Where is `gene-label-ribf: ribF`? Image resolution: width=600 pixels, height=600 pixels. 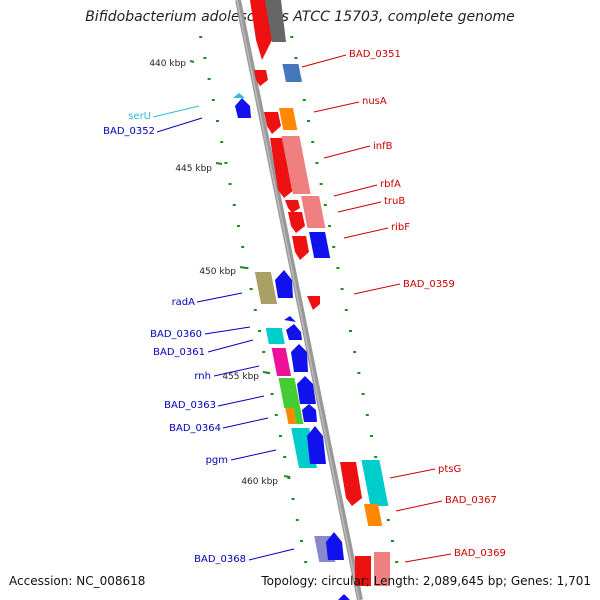 gene-label-ribf: ribF is located at coordinates (400, 227).